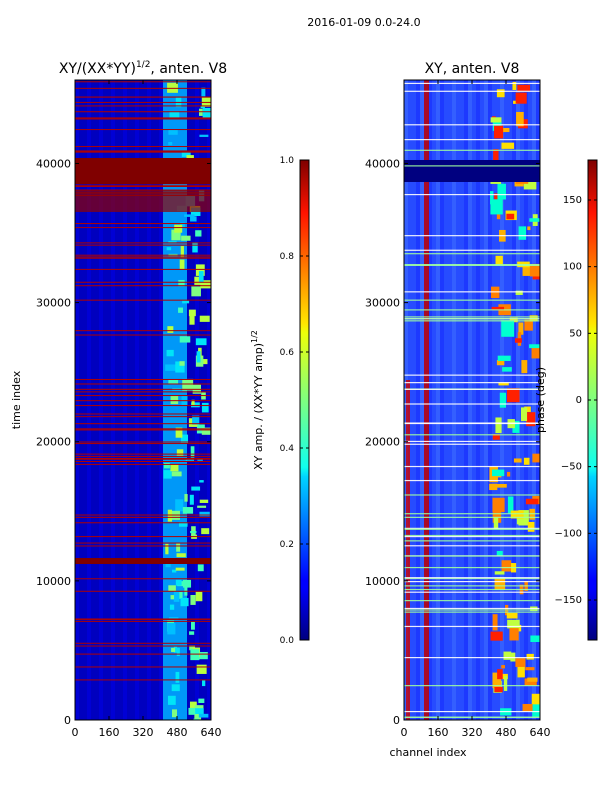 Image resolution: width=600 pixels, height=800 pixels. Describe the element at coordinates (571, 467) in the screenshot. I see `colorbar-tick-label: −50` at that location.